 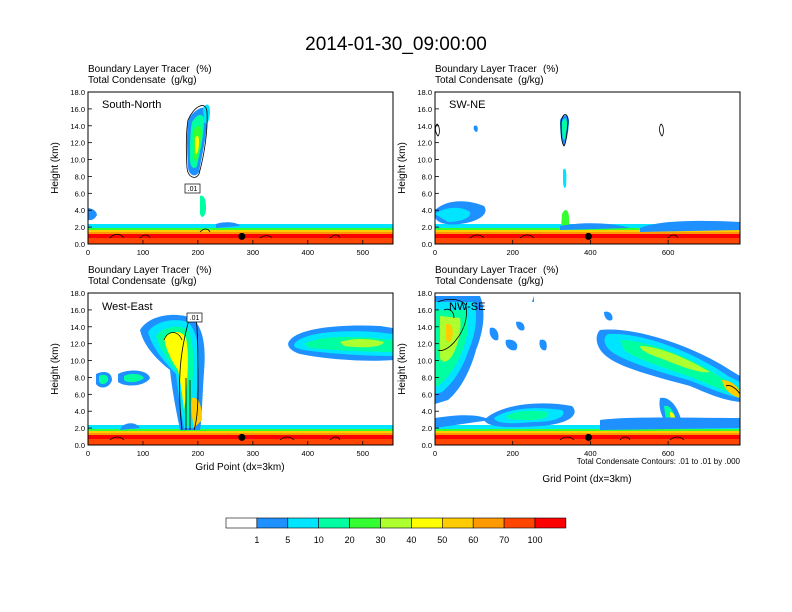 I want to click on panel-label: South-North, so click(x=131, y=105).